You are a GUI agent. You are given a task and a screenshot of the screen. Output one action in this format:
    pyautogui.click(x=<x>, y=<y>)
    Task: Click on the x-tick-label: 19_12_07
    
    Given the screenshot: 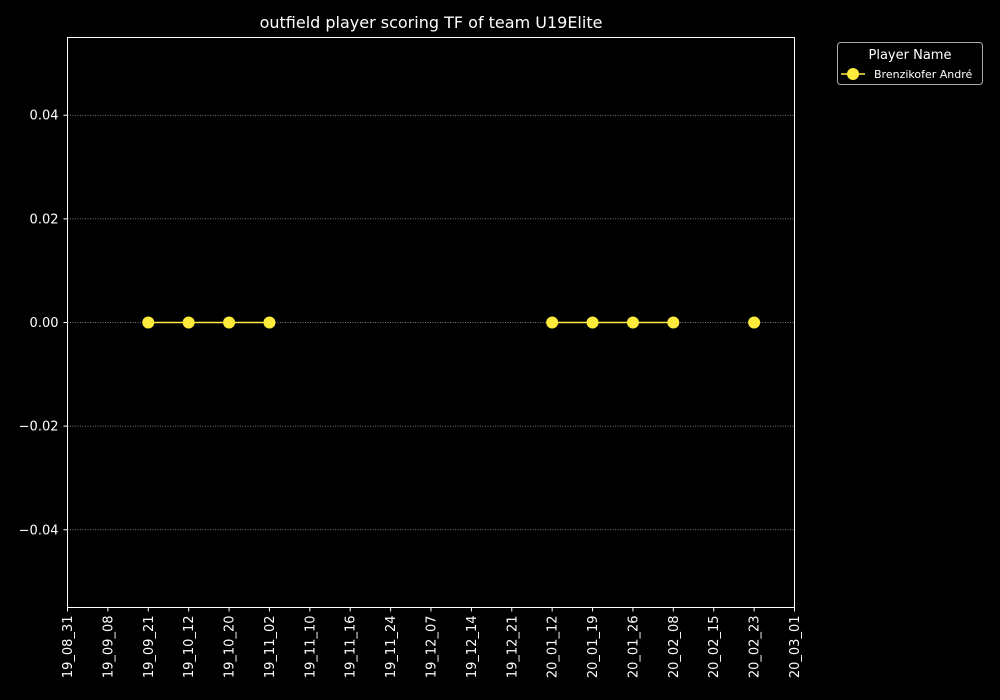 What is the action you would take?
    pyautogui.click(x=432, y=647)
    